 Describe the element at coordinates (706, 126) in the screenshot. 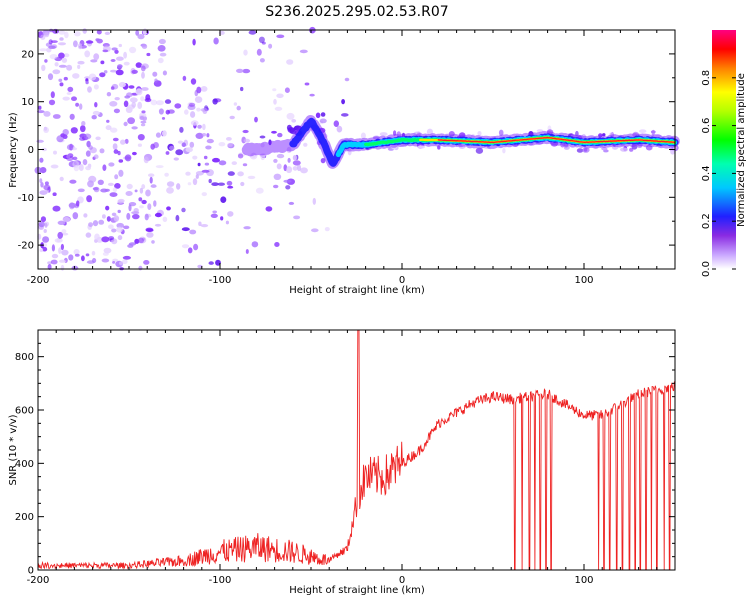

I see `colorbar-tick-label: 0.6` at that location.